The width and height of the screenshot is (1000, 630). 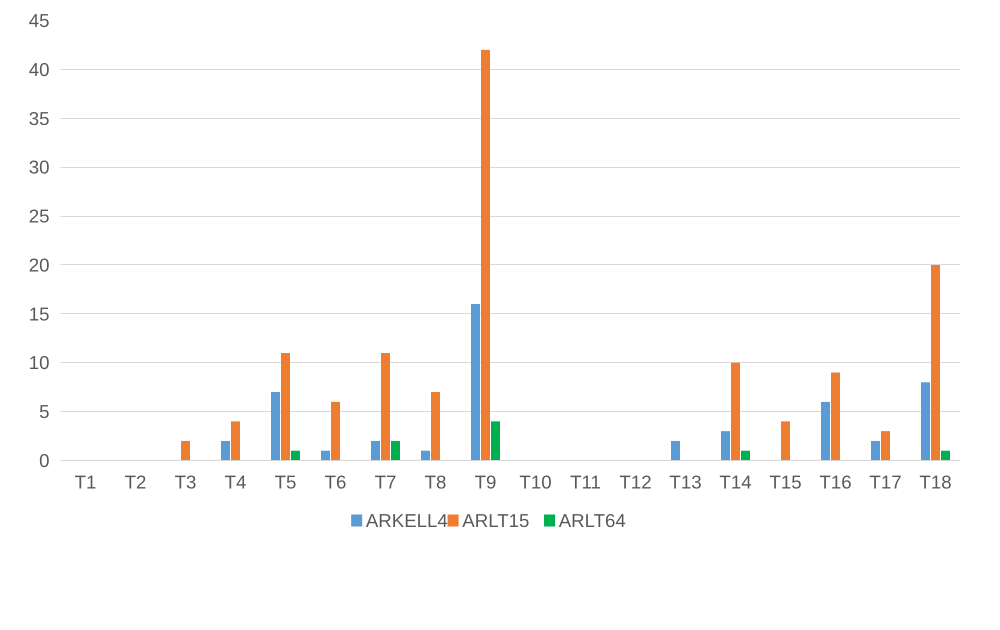 I want to click on legend-label: ARLT64, so click(x=592, y=520).